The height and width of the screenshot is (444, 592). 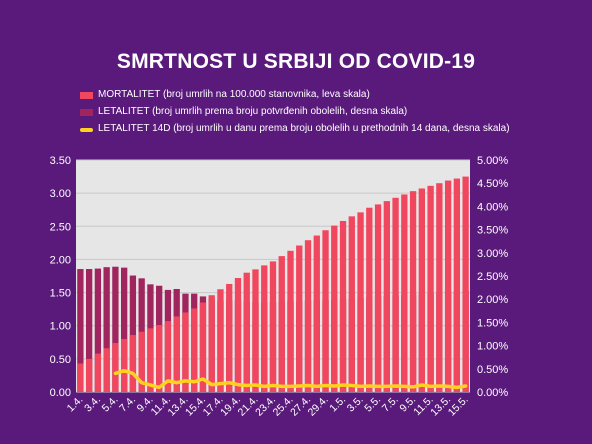 What do you see at coordinates (492, 323) in the screenshot?
I see `y-right-tick-label: 1.50%` at bounding box center [492, 323].